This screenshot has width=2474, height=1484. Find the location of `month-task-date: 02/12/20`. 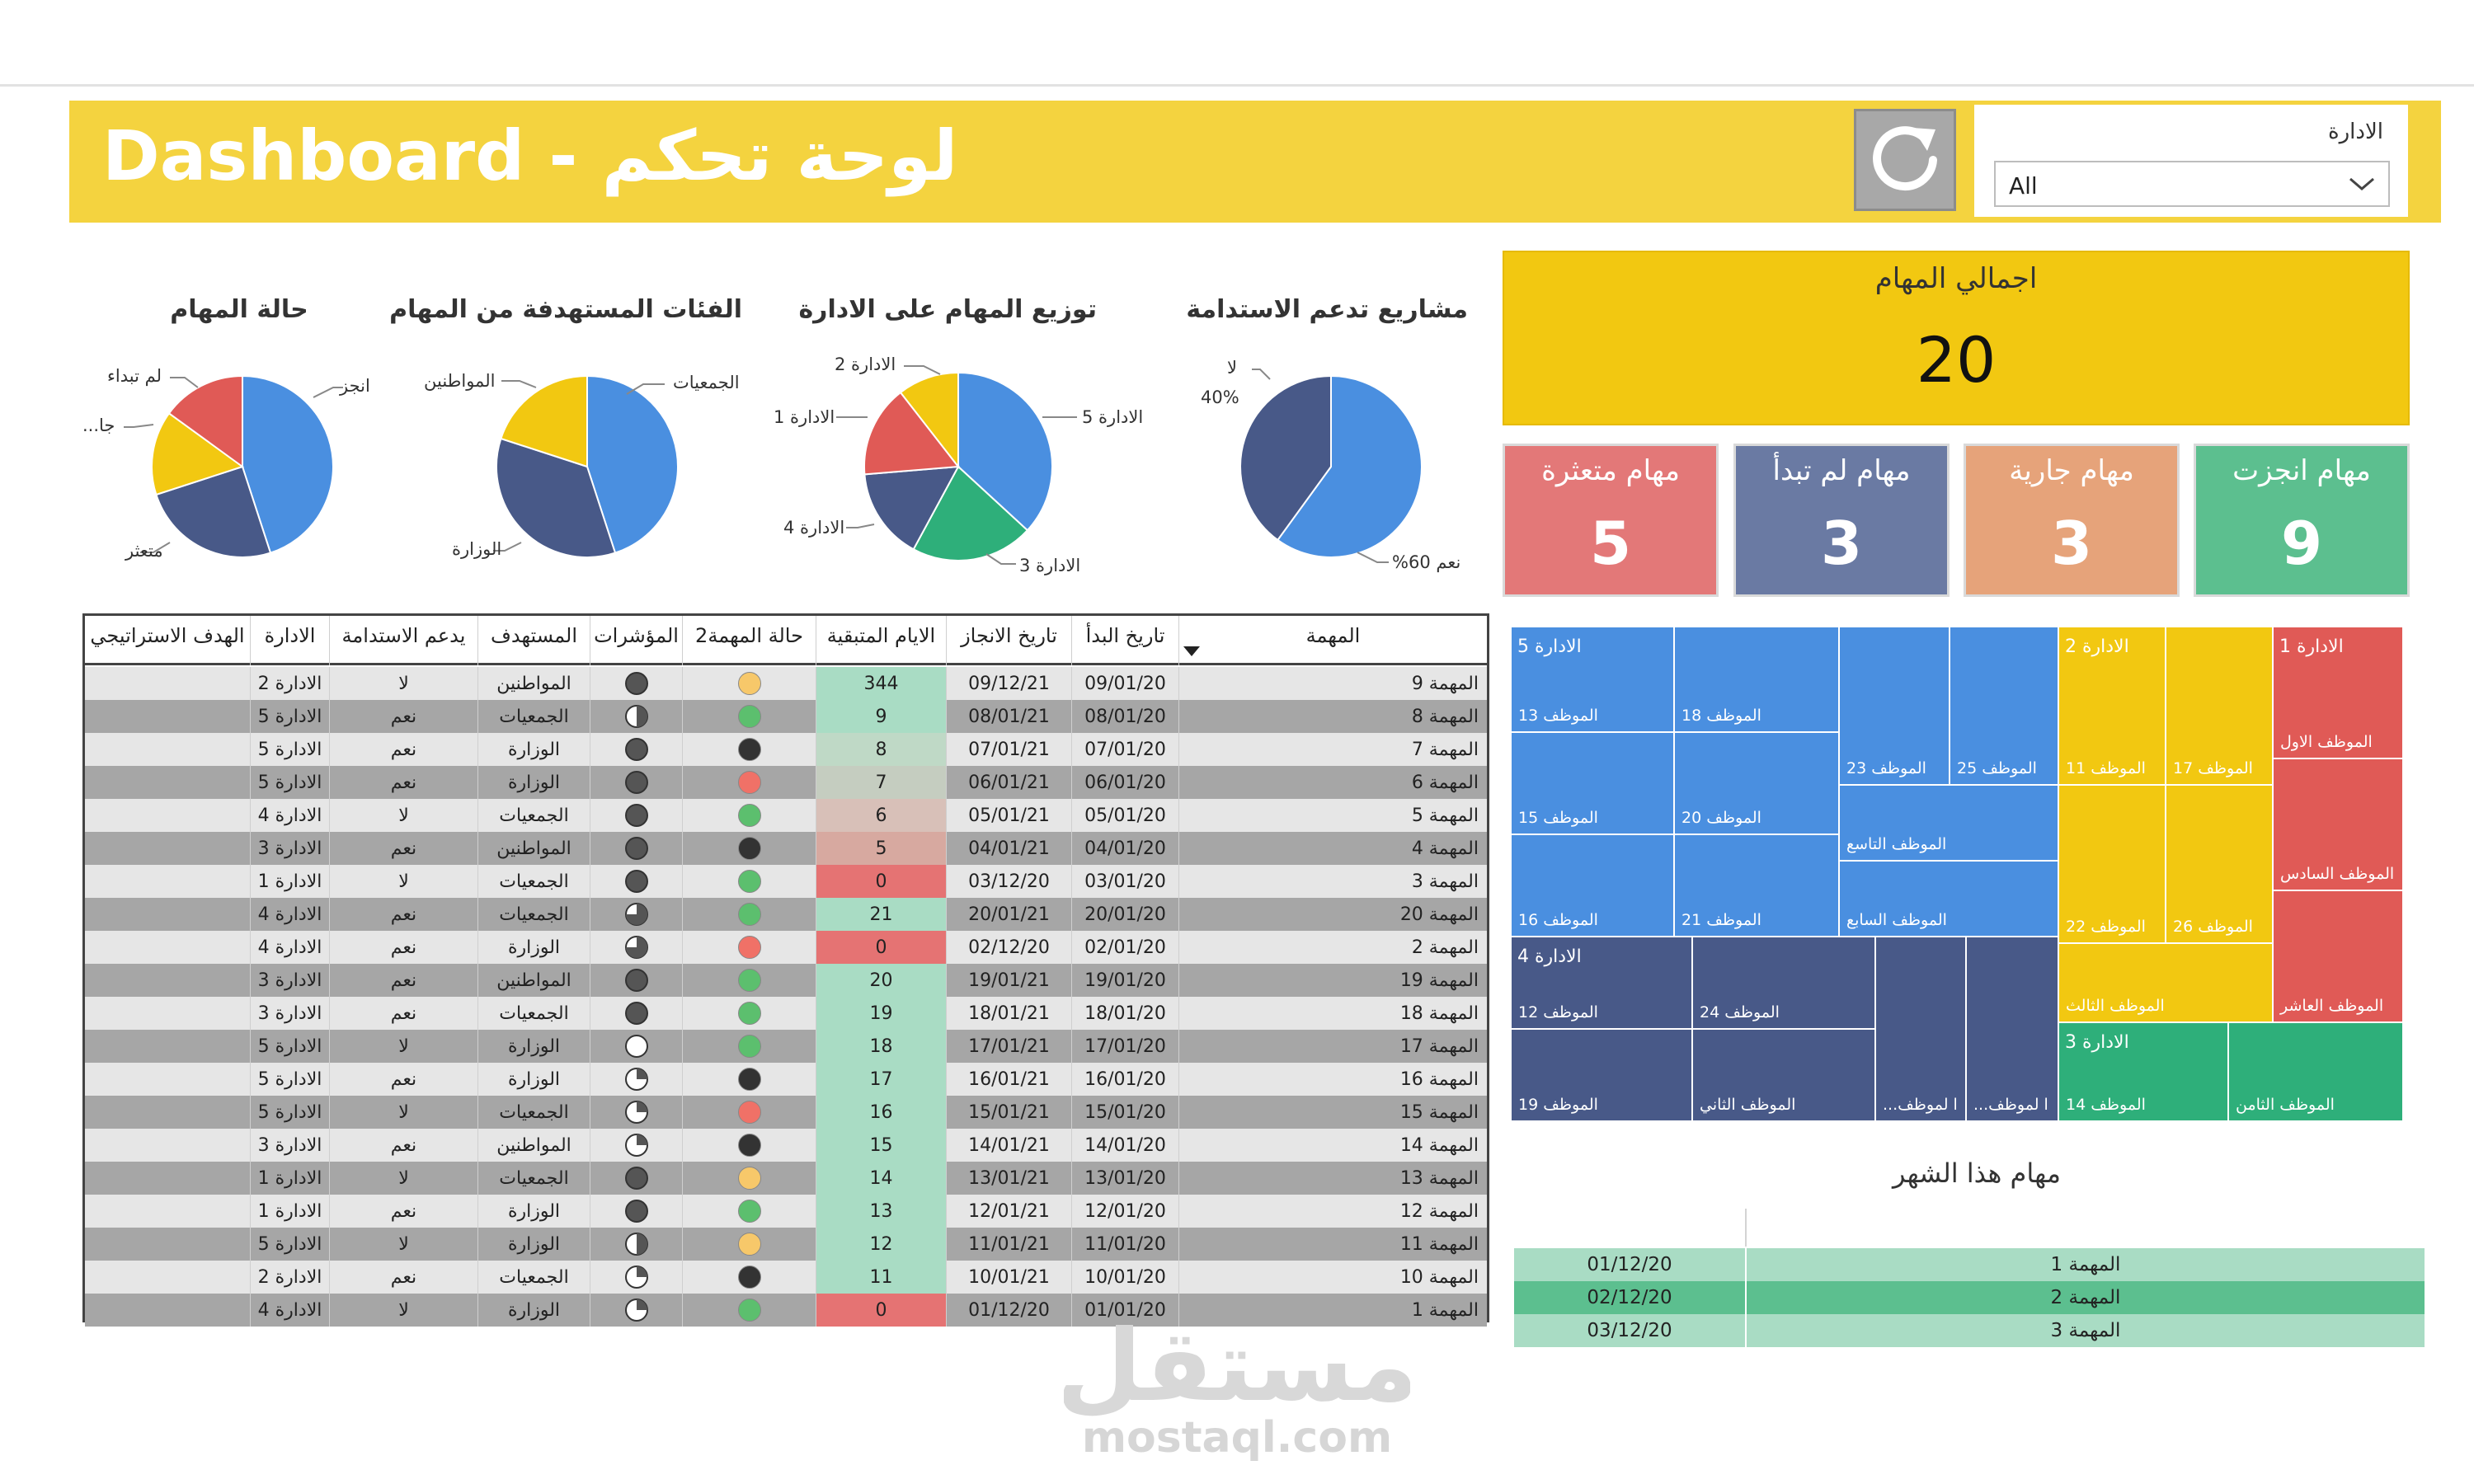

month-task-date: 02/12/20 is located at coordinates (1629, 1297).